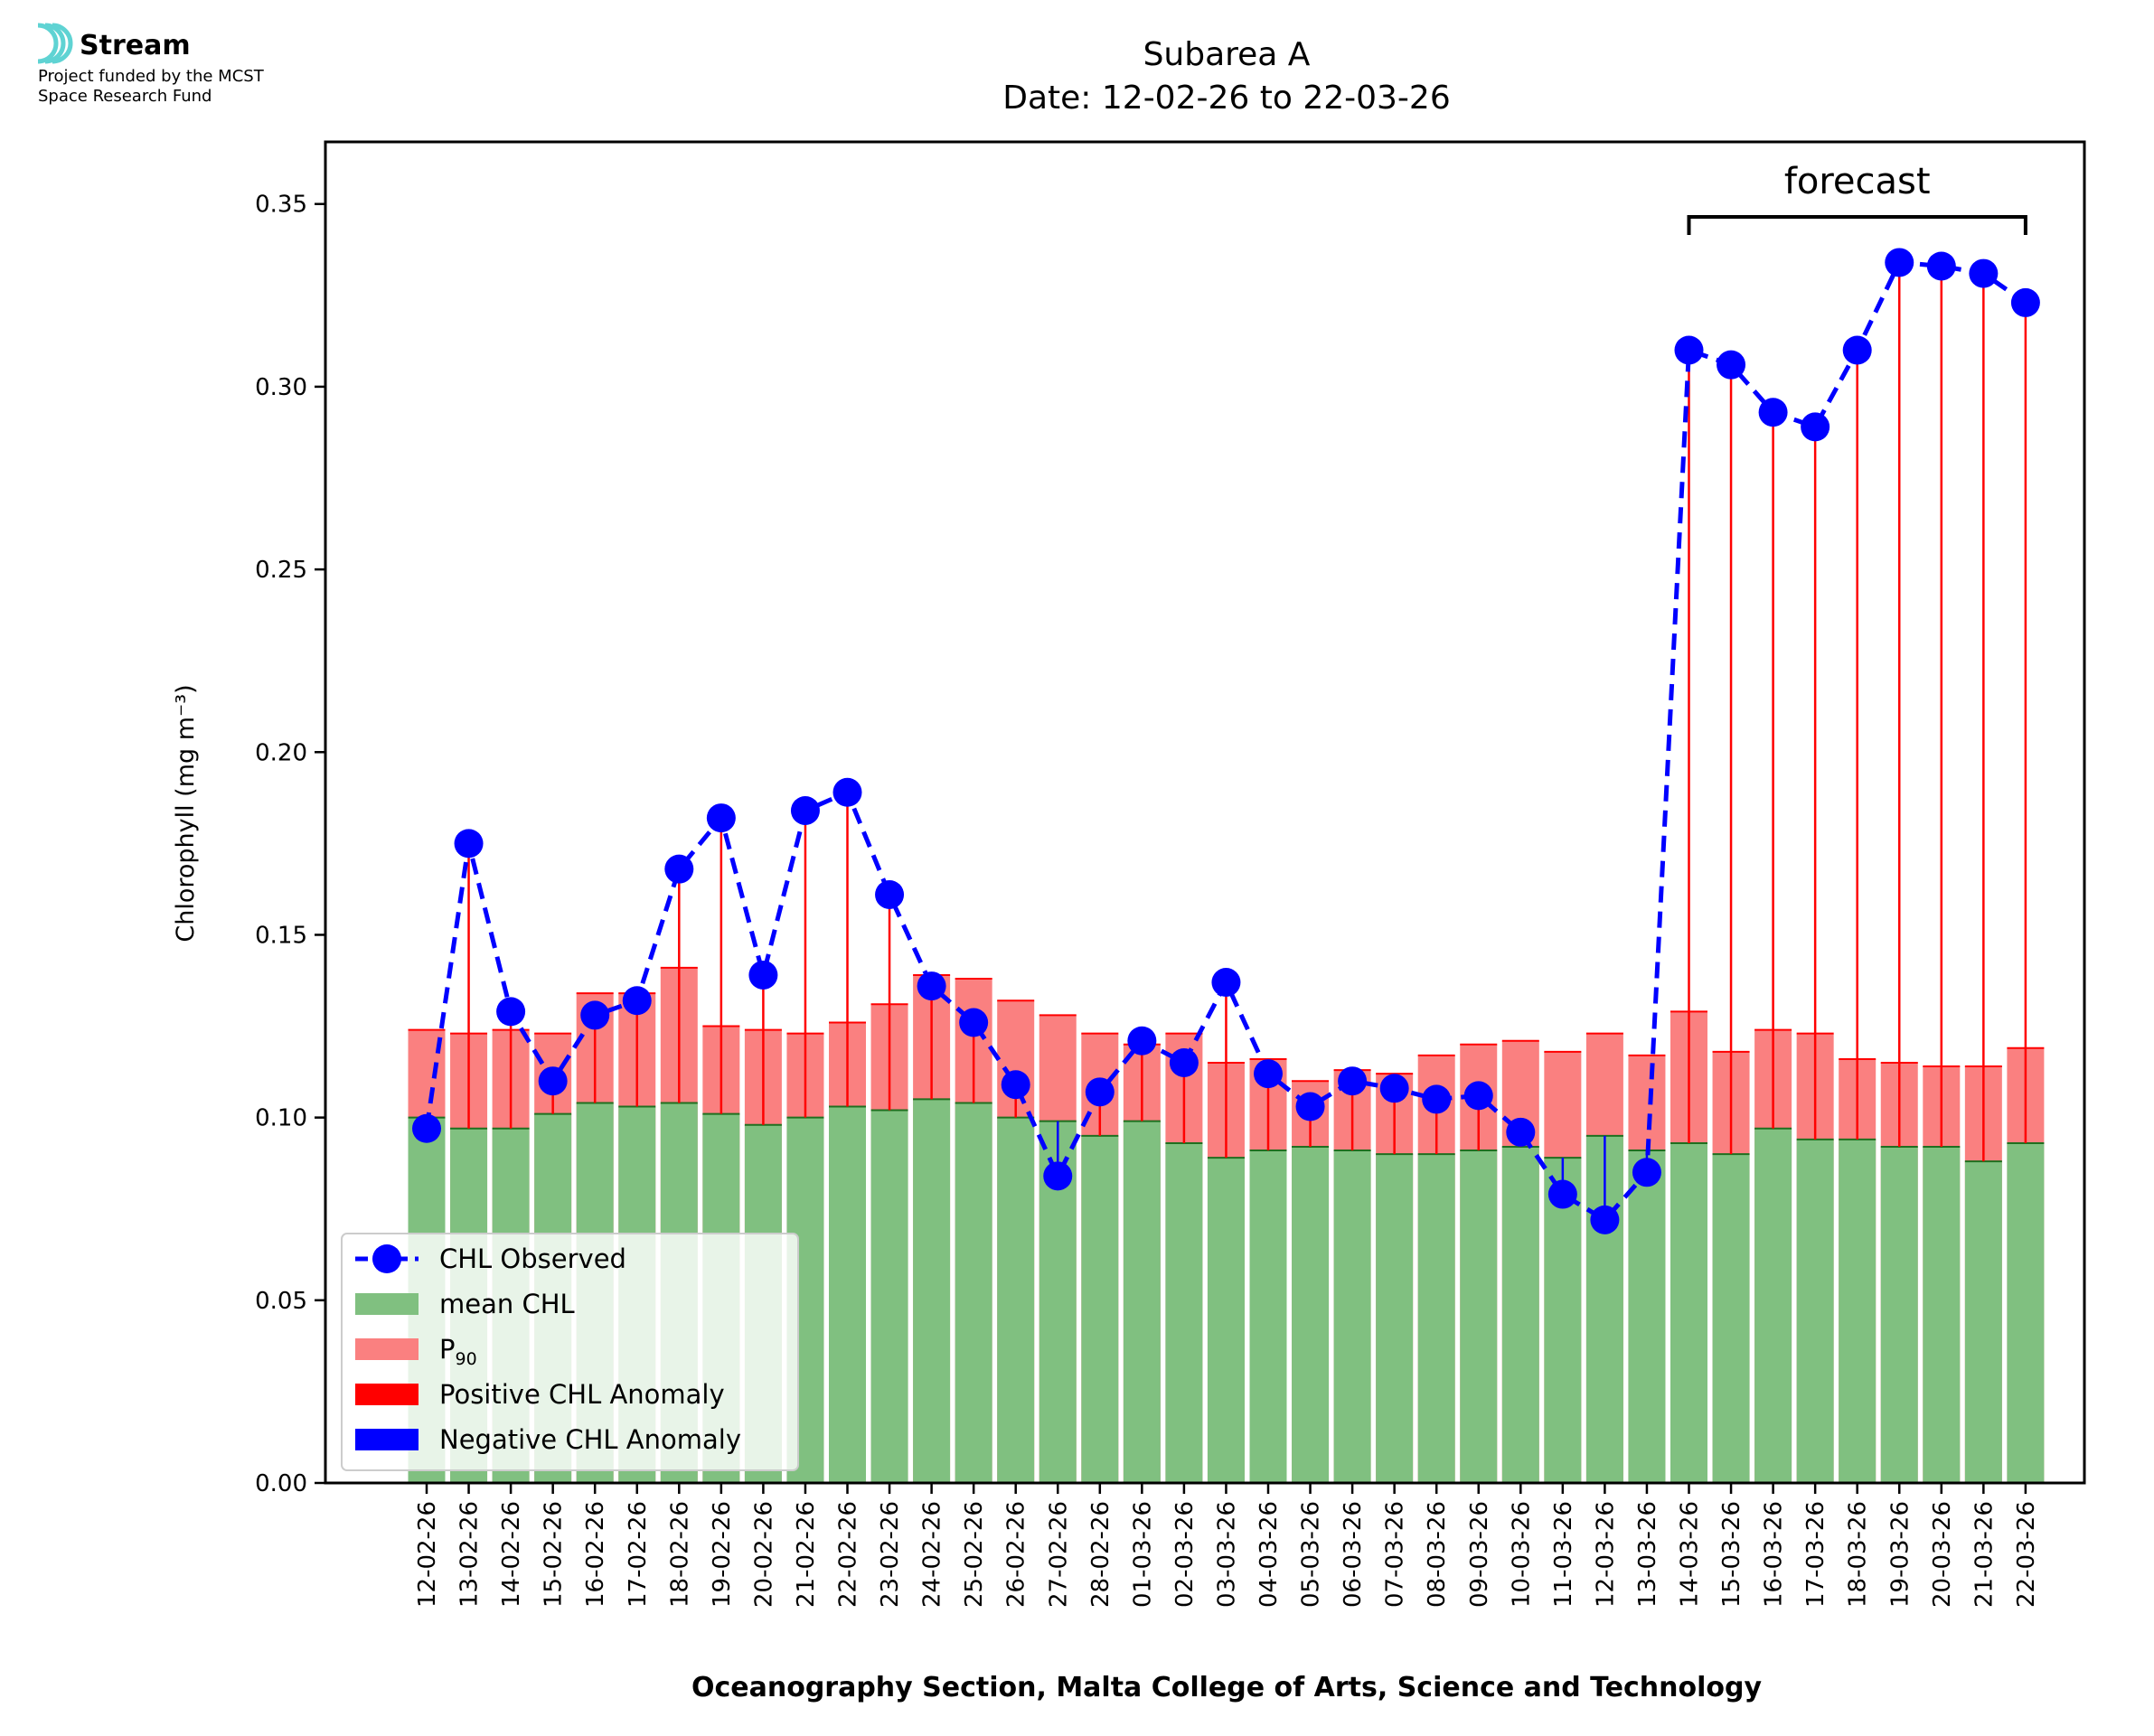  I want to click on x-tick-label: 04-03-26, so click(1269, 1554).